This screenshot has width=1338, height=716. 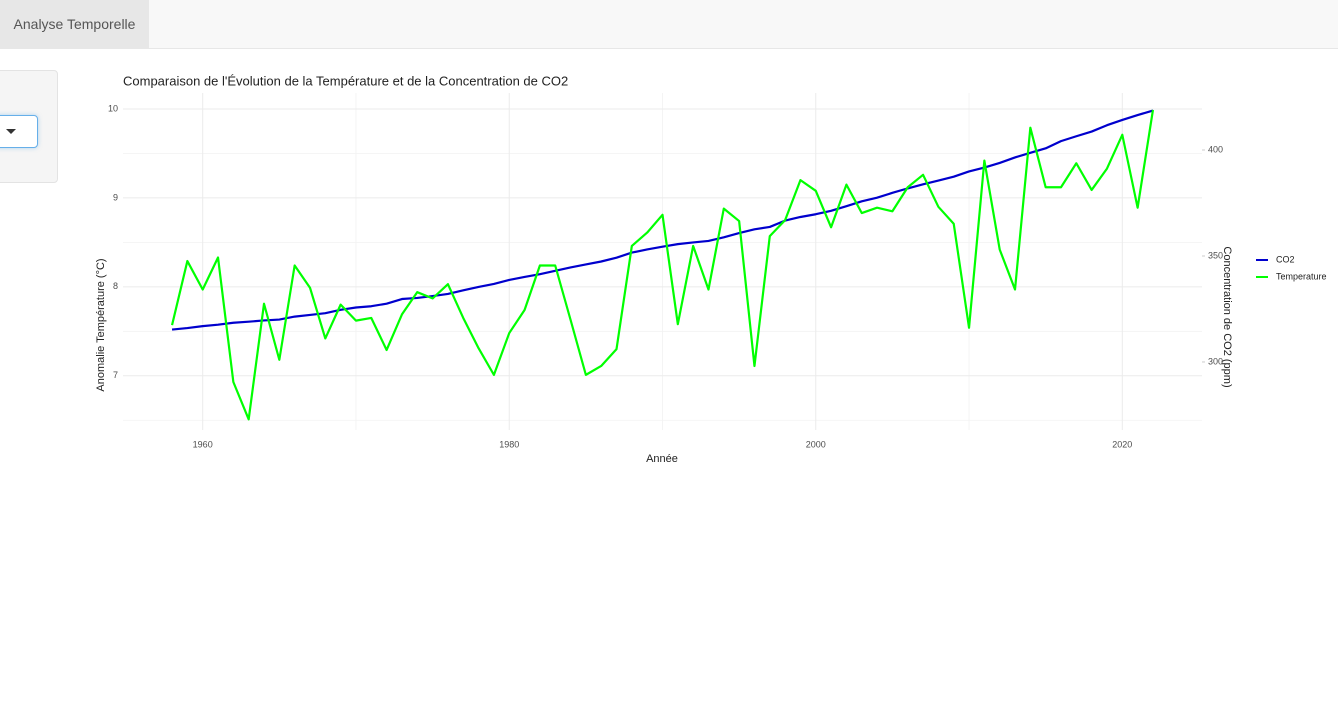 What do you see at coordinates (1301, 276) in the screenshot?
I see `legend-label: Temperature` at bounding box center [1301, 276].